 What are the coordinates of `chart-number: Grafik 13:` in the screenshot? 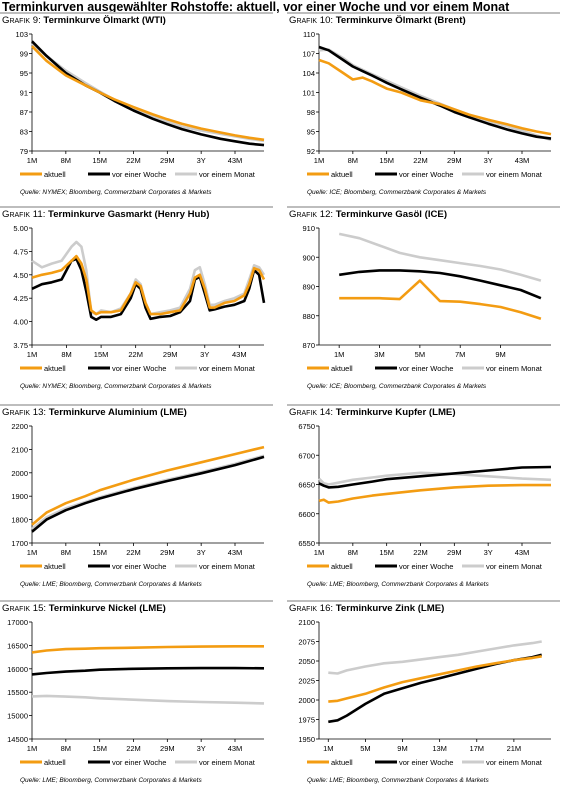 It's located at (24, 412).